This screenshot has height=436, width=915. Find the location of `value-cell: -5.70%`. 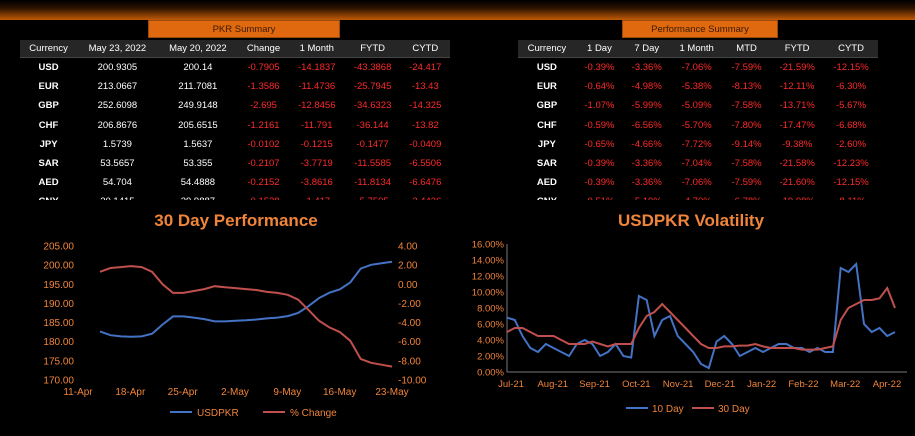

value-cell: -5.70% is located at coordinates (696, 125).